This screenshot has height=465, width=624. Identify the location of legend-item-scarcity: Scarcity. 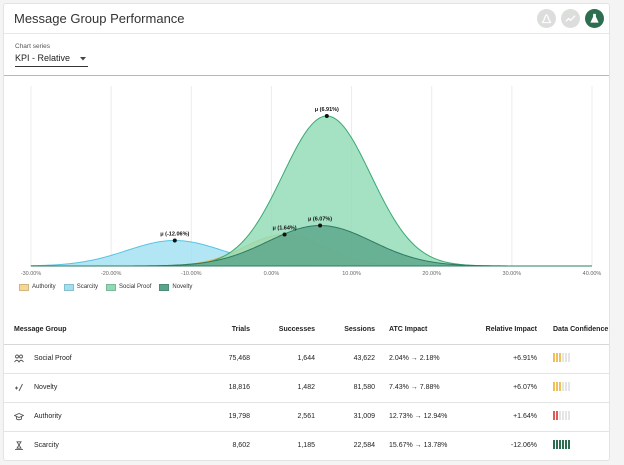
(81, 287).